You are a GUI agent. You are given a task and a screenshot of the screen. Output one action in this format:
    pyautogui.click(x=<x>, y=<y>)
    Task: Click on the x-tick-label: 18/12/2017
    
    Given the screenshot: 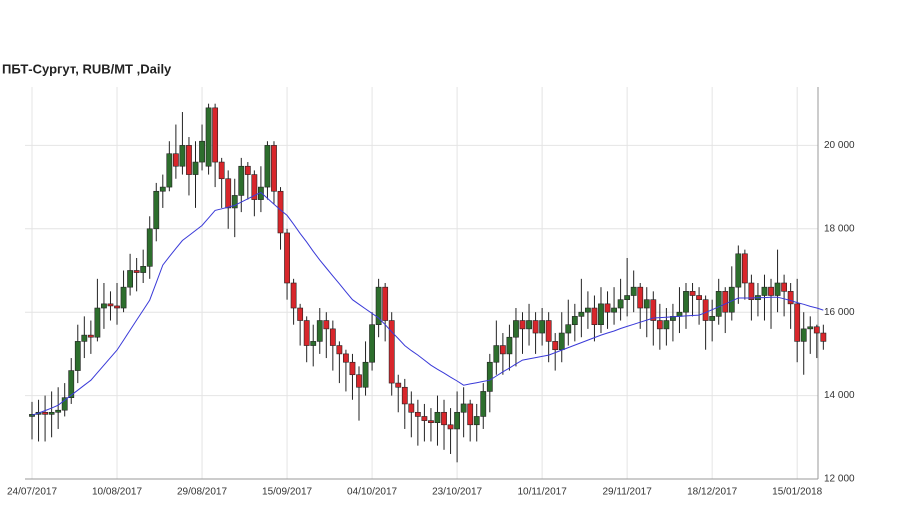 What is the action you would take?
    pyautogui.click(x=712, y=492)
    